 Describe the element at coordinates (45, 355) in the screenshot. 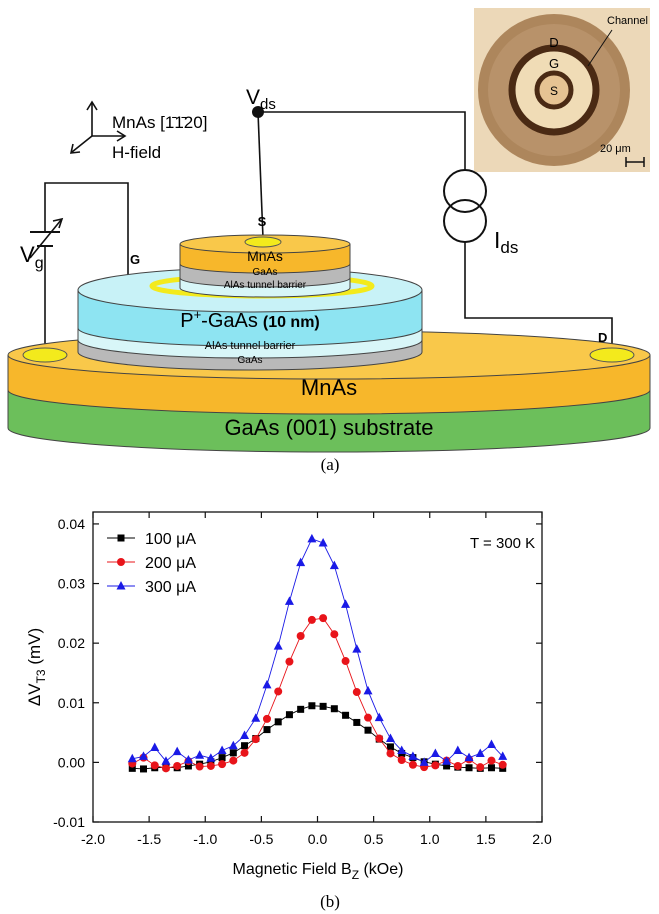

I see `gate-contact` at that location.